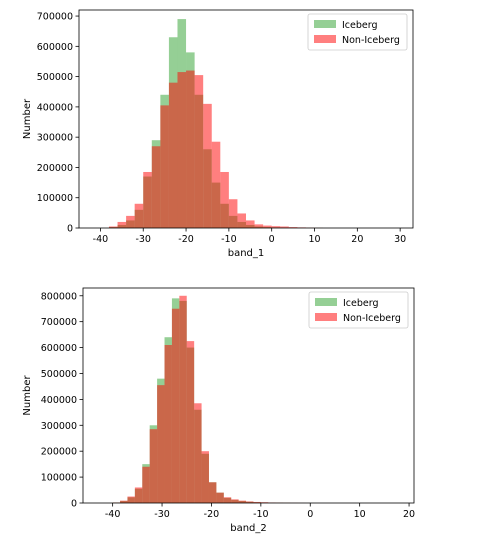  I want to click on x-ticks-band-2: -40 -30 -20 -10 0 10 20, so click(260, 511).